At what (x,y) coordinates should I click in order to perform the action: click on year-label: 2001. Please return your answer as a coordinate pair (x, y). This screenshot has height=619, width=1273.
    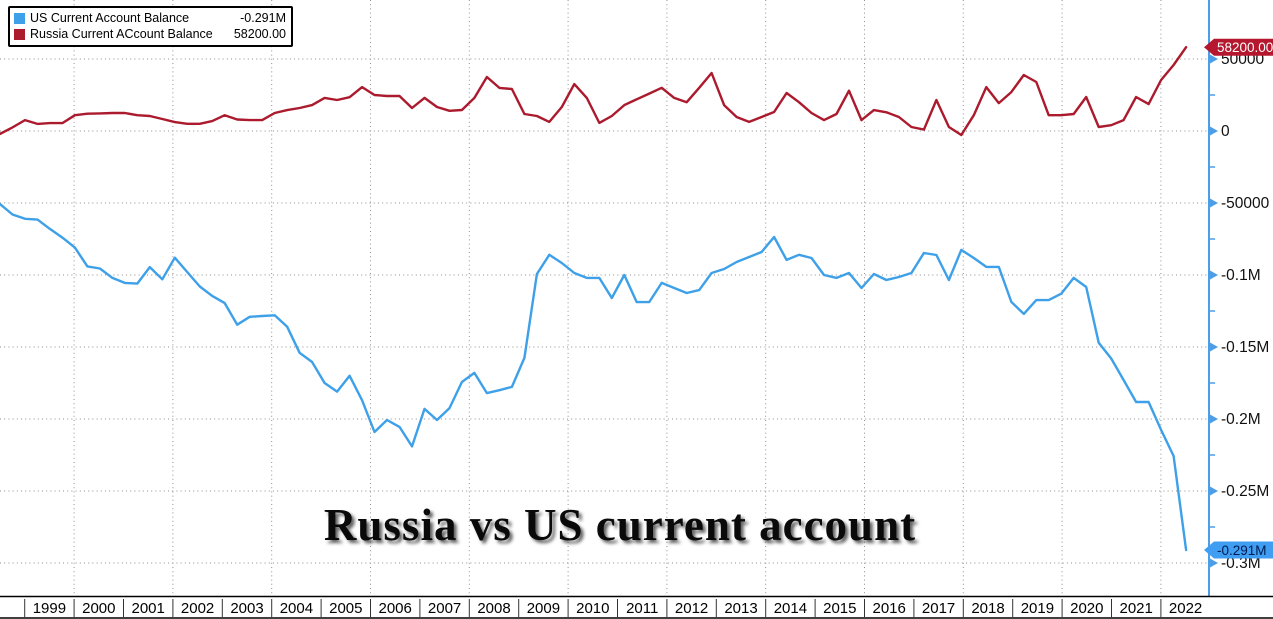
    Looking at the image, I should click on (148, 608).